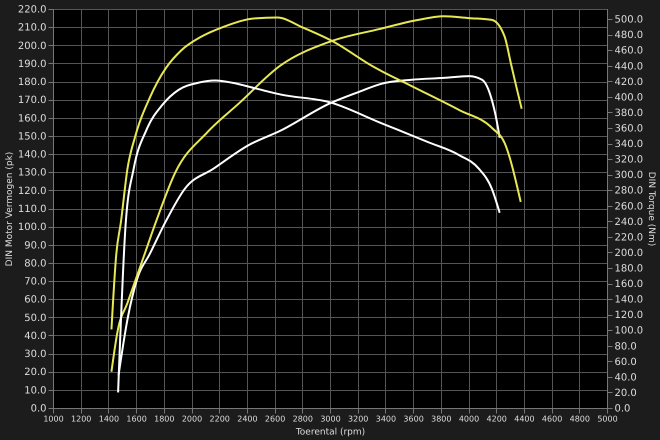  I want to click on y-tick-label: 180.0, so click(32, 82).